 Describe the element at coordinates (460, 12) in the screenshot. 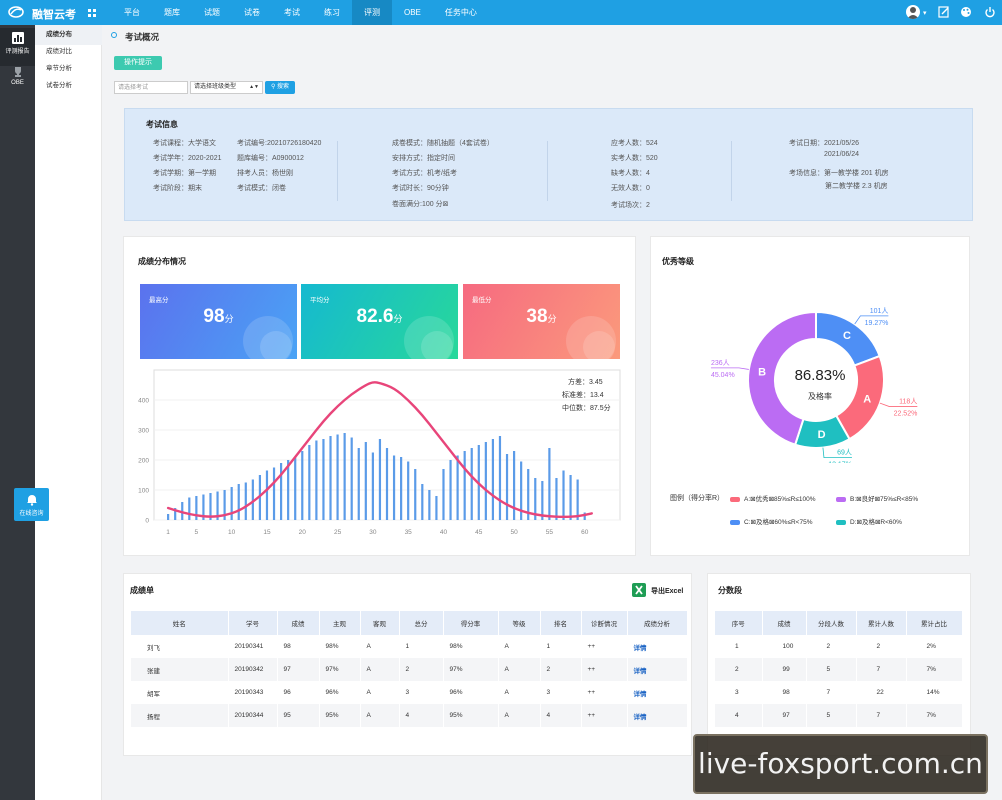

I see `nav-task-center: 任务中心` at that location.